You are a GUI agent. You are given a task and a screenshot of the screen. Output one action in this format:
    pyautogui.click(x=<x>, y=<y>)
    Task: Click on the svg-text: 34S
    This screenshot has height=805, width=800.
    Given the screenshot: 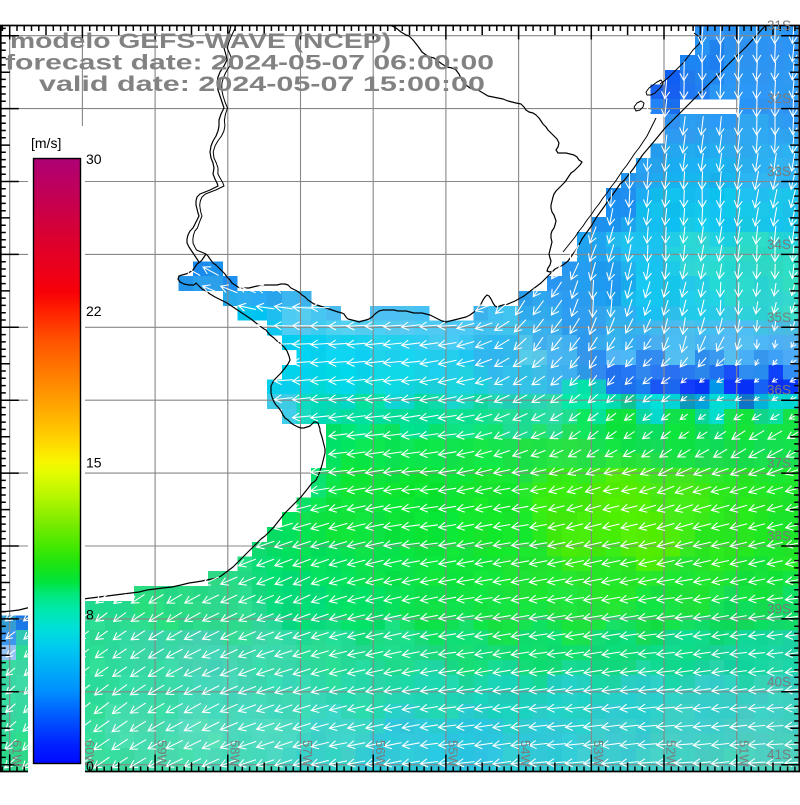 What is the action you would take?
    pyautogui.click(x=779, y=244)
    